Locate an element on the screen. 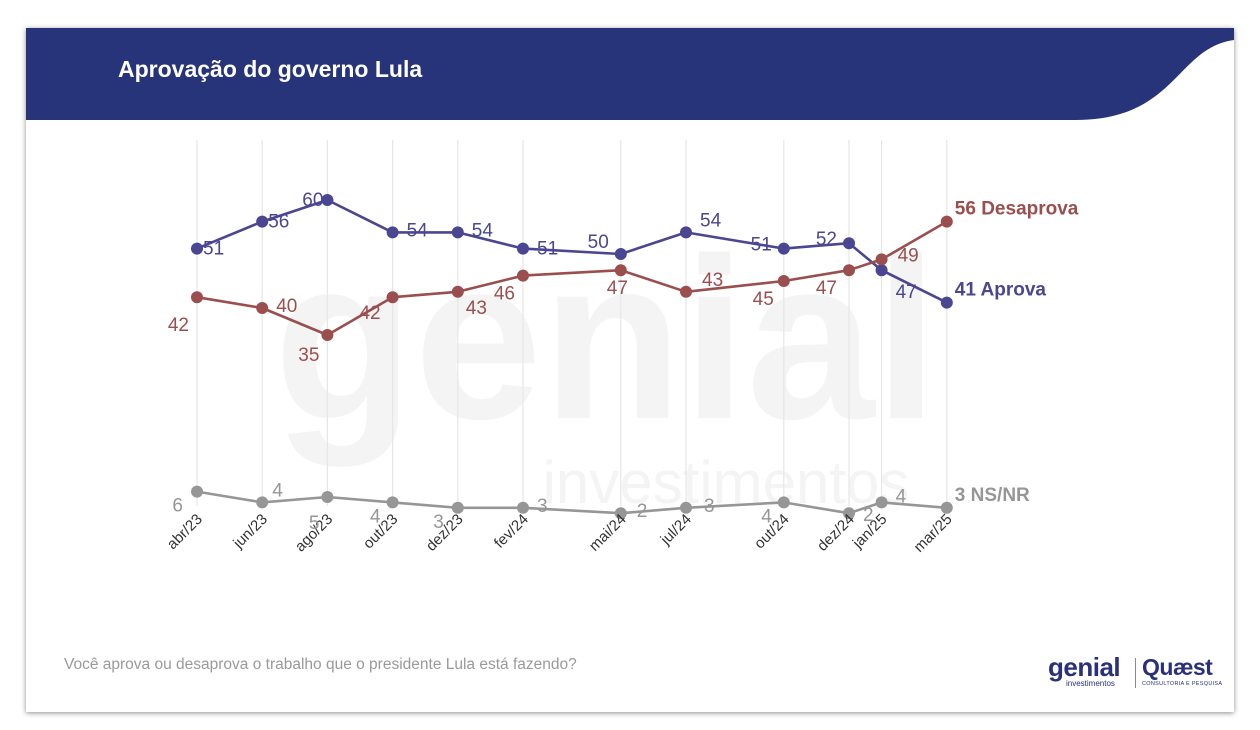  series-end-label: 41 Aprova is located at coordinates (1001, 290).